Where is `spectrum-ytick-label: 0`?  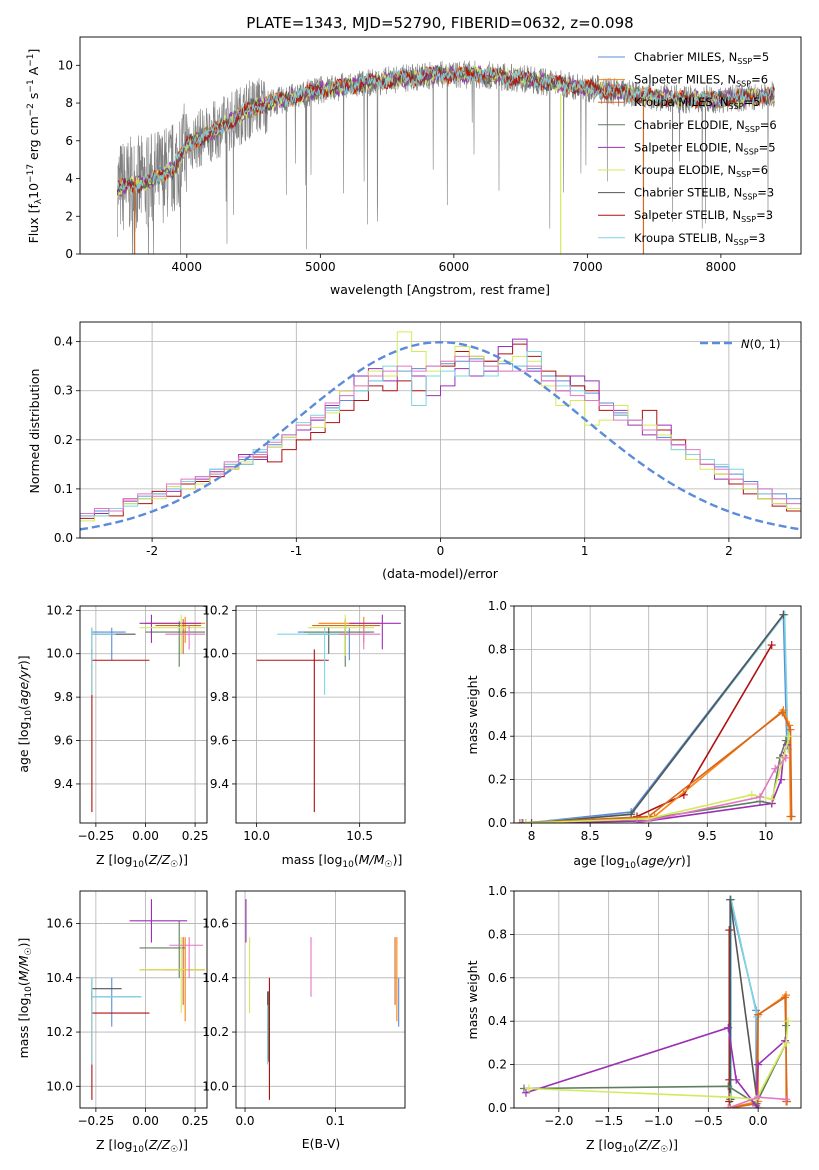 spectrum-ytick-label: 0 is located at coordinates (69, 254).